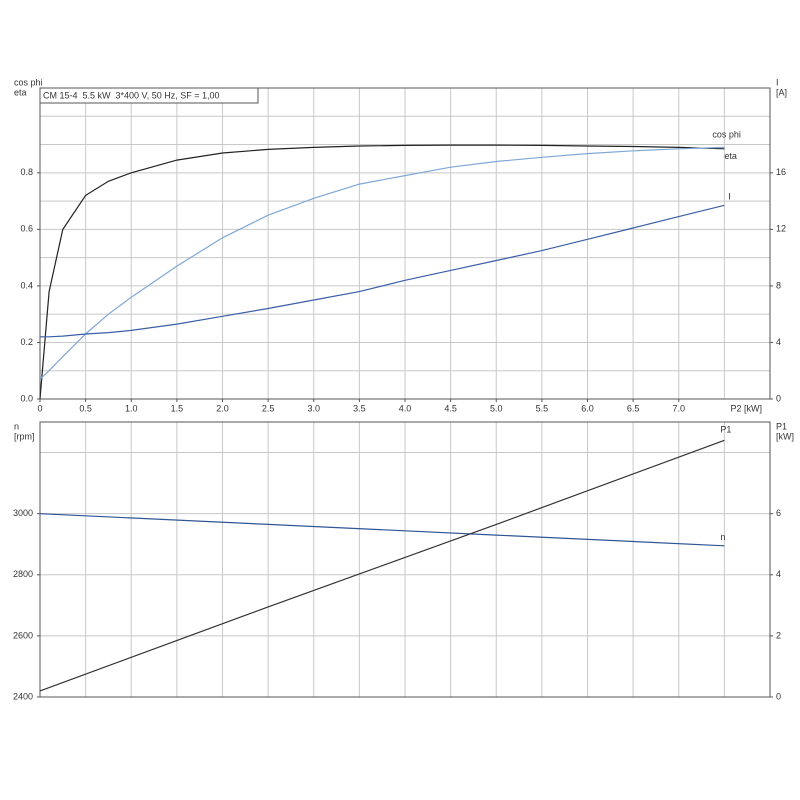  I want to click on y-axis-label: n, so click(16, 426).